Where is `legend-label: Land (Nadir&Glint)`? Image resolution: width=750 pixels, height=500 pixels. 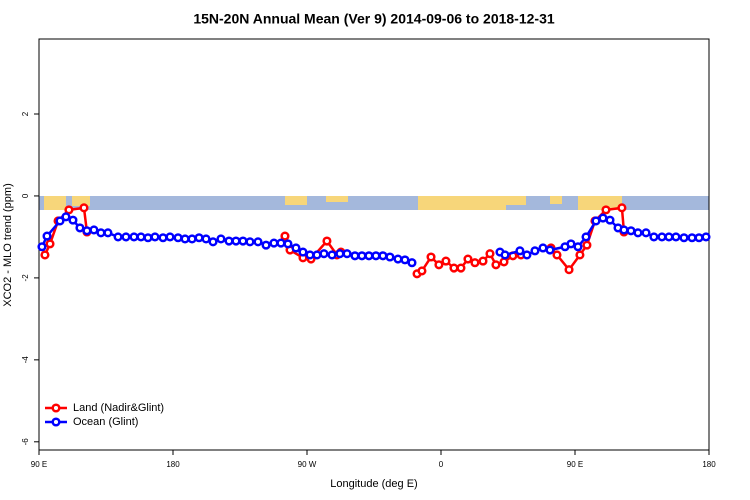 legend-label: Land (Nadir&Glint) is located at coordinates (118, 408).